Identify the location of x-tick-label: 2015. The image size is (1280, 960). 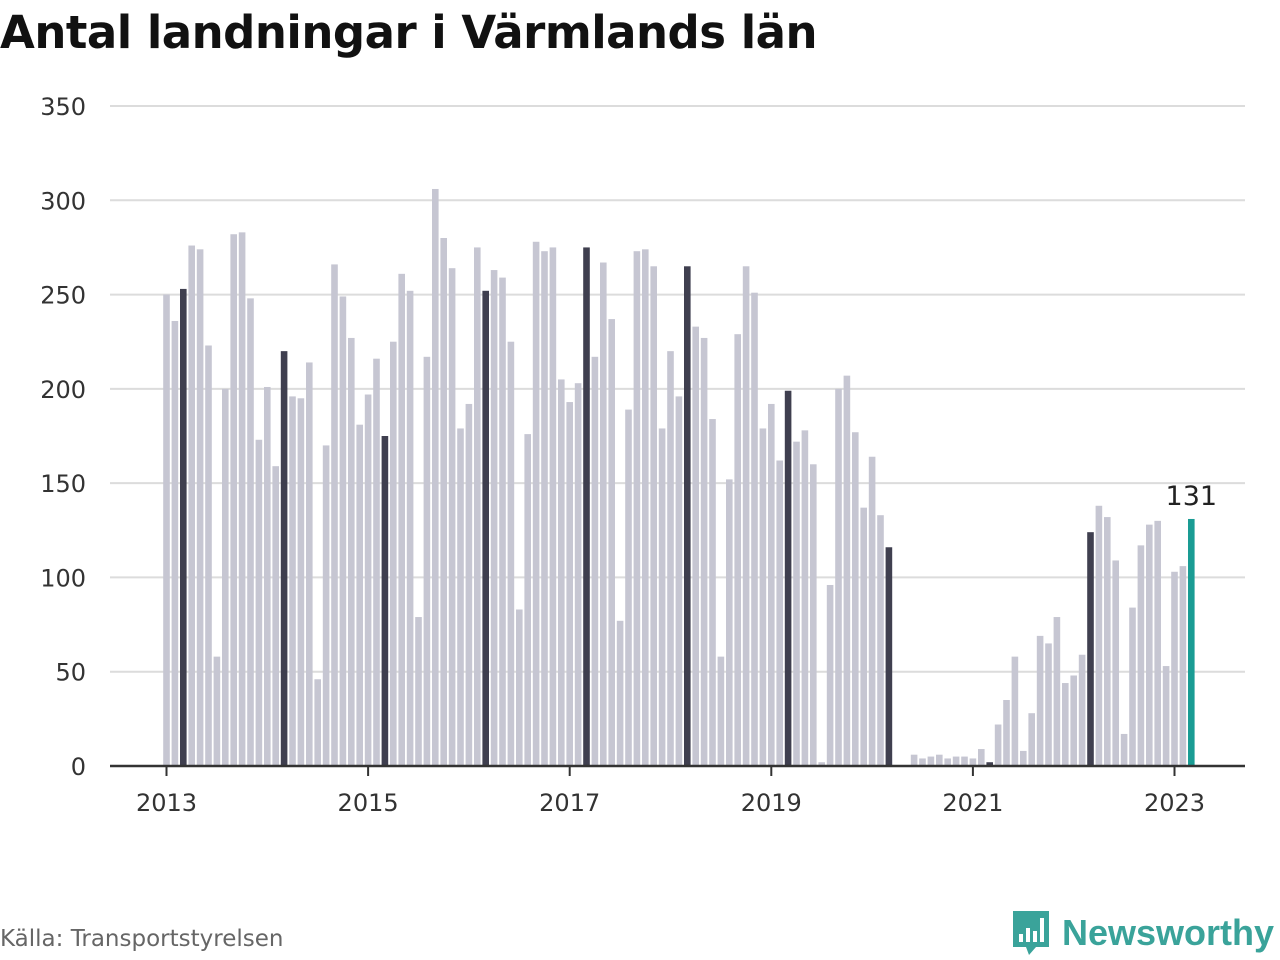
(368, 803).